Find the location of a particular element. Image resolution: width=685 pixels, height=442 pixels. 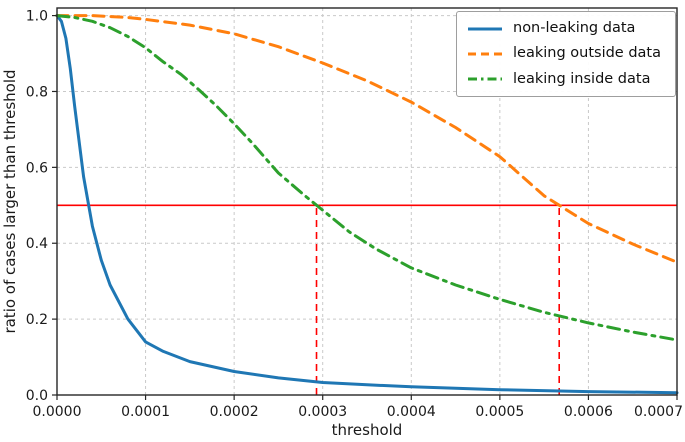

y-axis-label: ratio of cases larger than threshold is located at coordinates (10, 201).